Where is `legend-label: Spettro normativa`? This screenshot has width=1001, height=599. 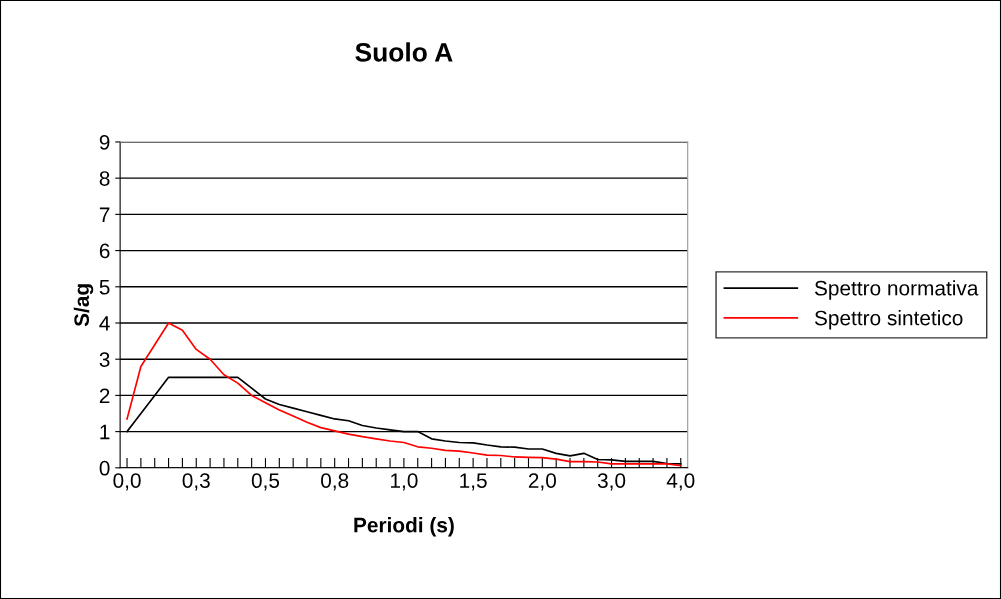 legend-label: Spettro normativa is located at coordinates (896, 290).